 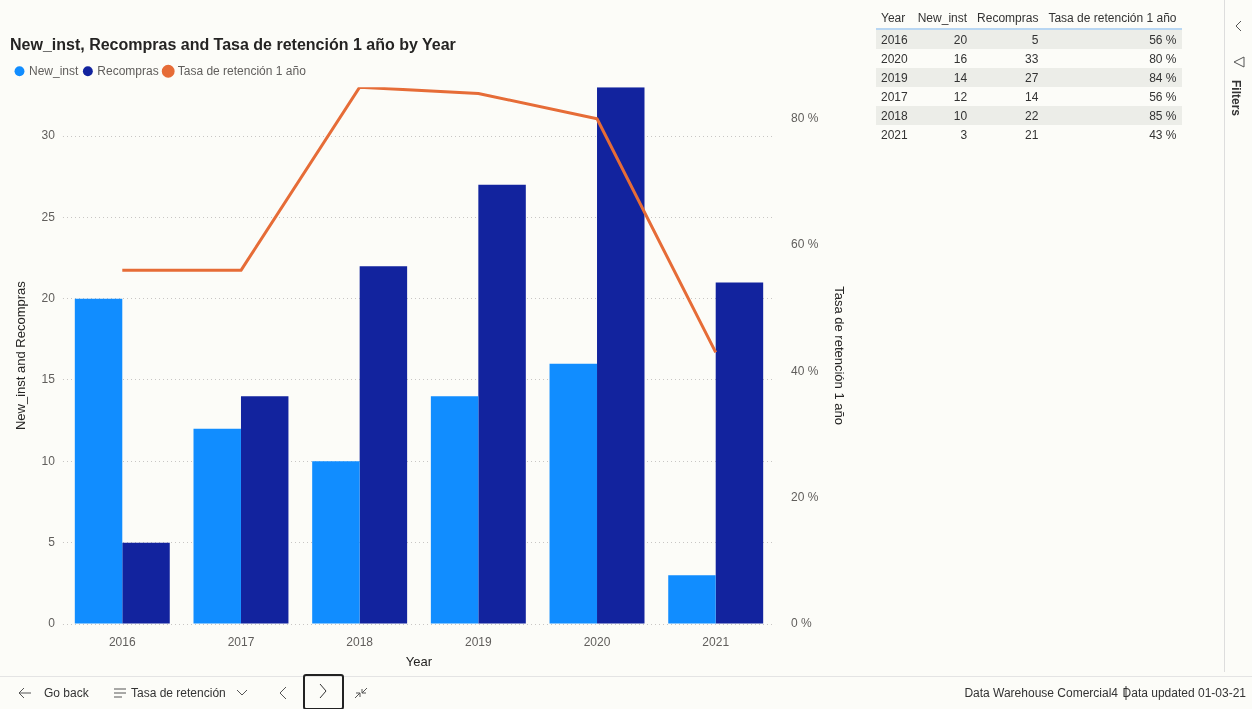 What do you see at coordinates (960, 97) in the screenshot?
I see `data-label: 12` at bounding box center [960, 97].